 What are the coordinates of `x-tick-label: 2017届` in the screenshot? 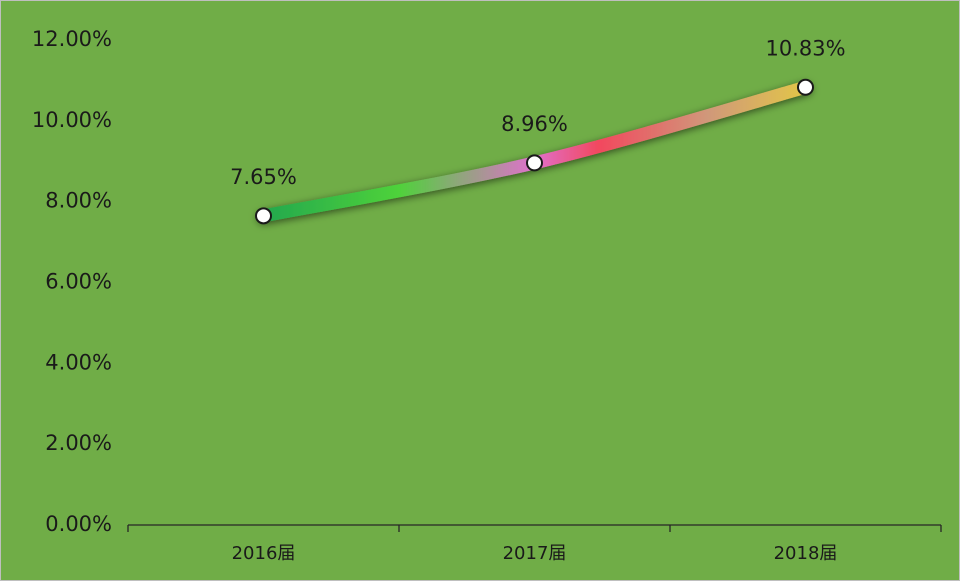 It's located at (535, 553).